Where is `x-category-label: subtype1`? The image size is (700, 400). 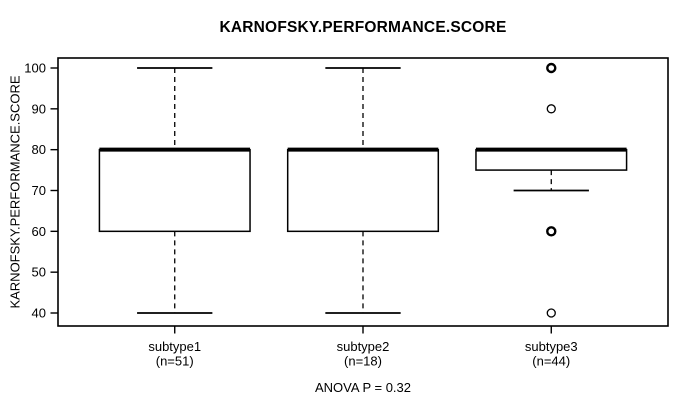
x-category-label: subtype1 is located at coordinates (174, 346).